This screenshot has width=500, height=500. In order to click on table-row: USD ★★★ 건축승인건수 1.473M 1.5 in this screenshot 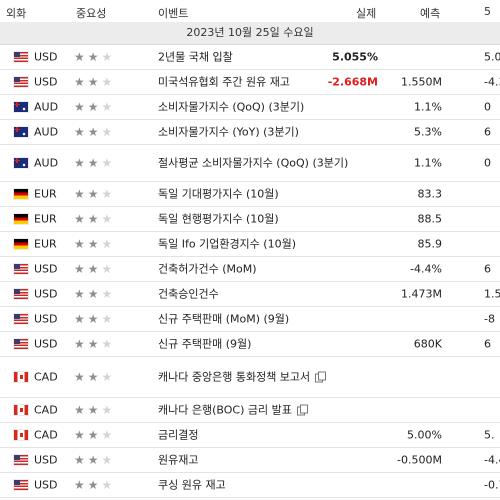, I will do `click(250, 294)`.